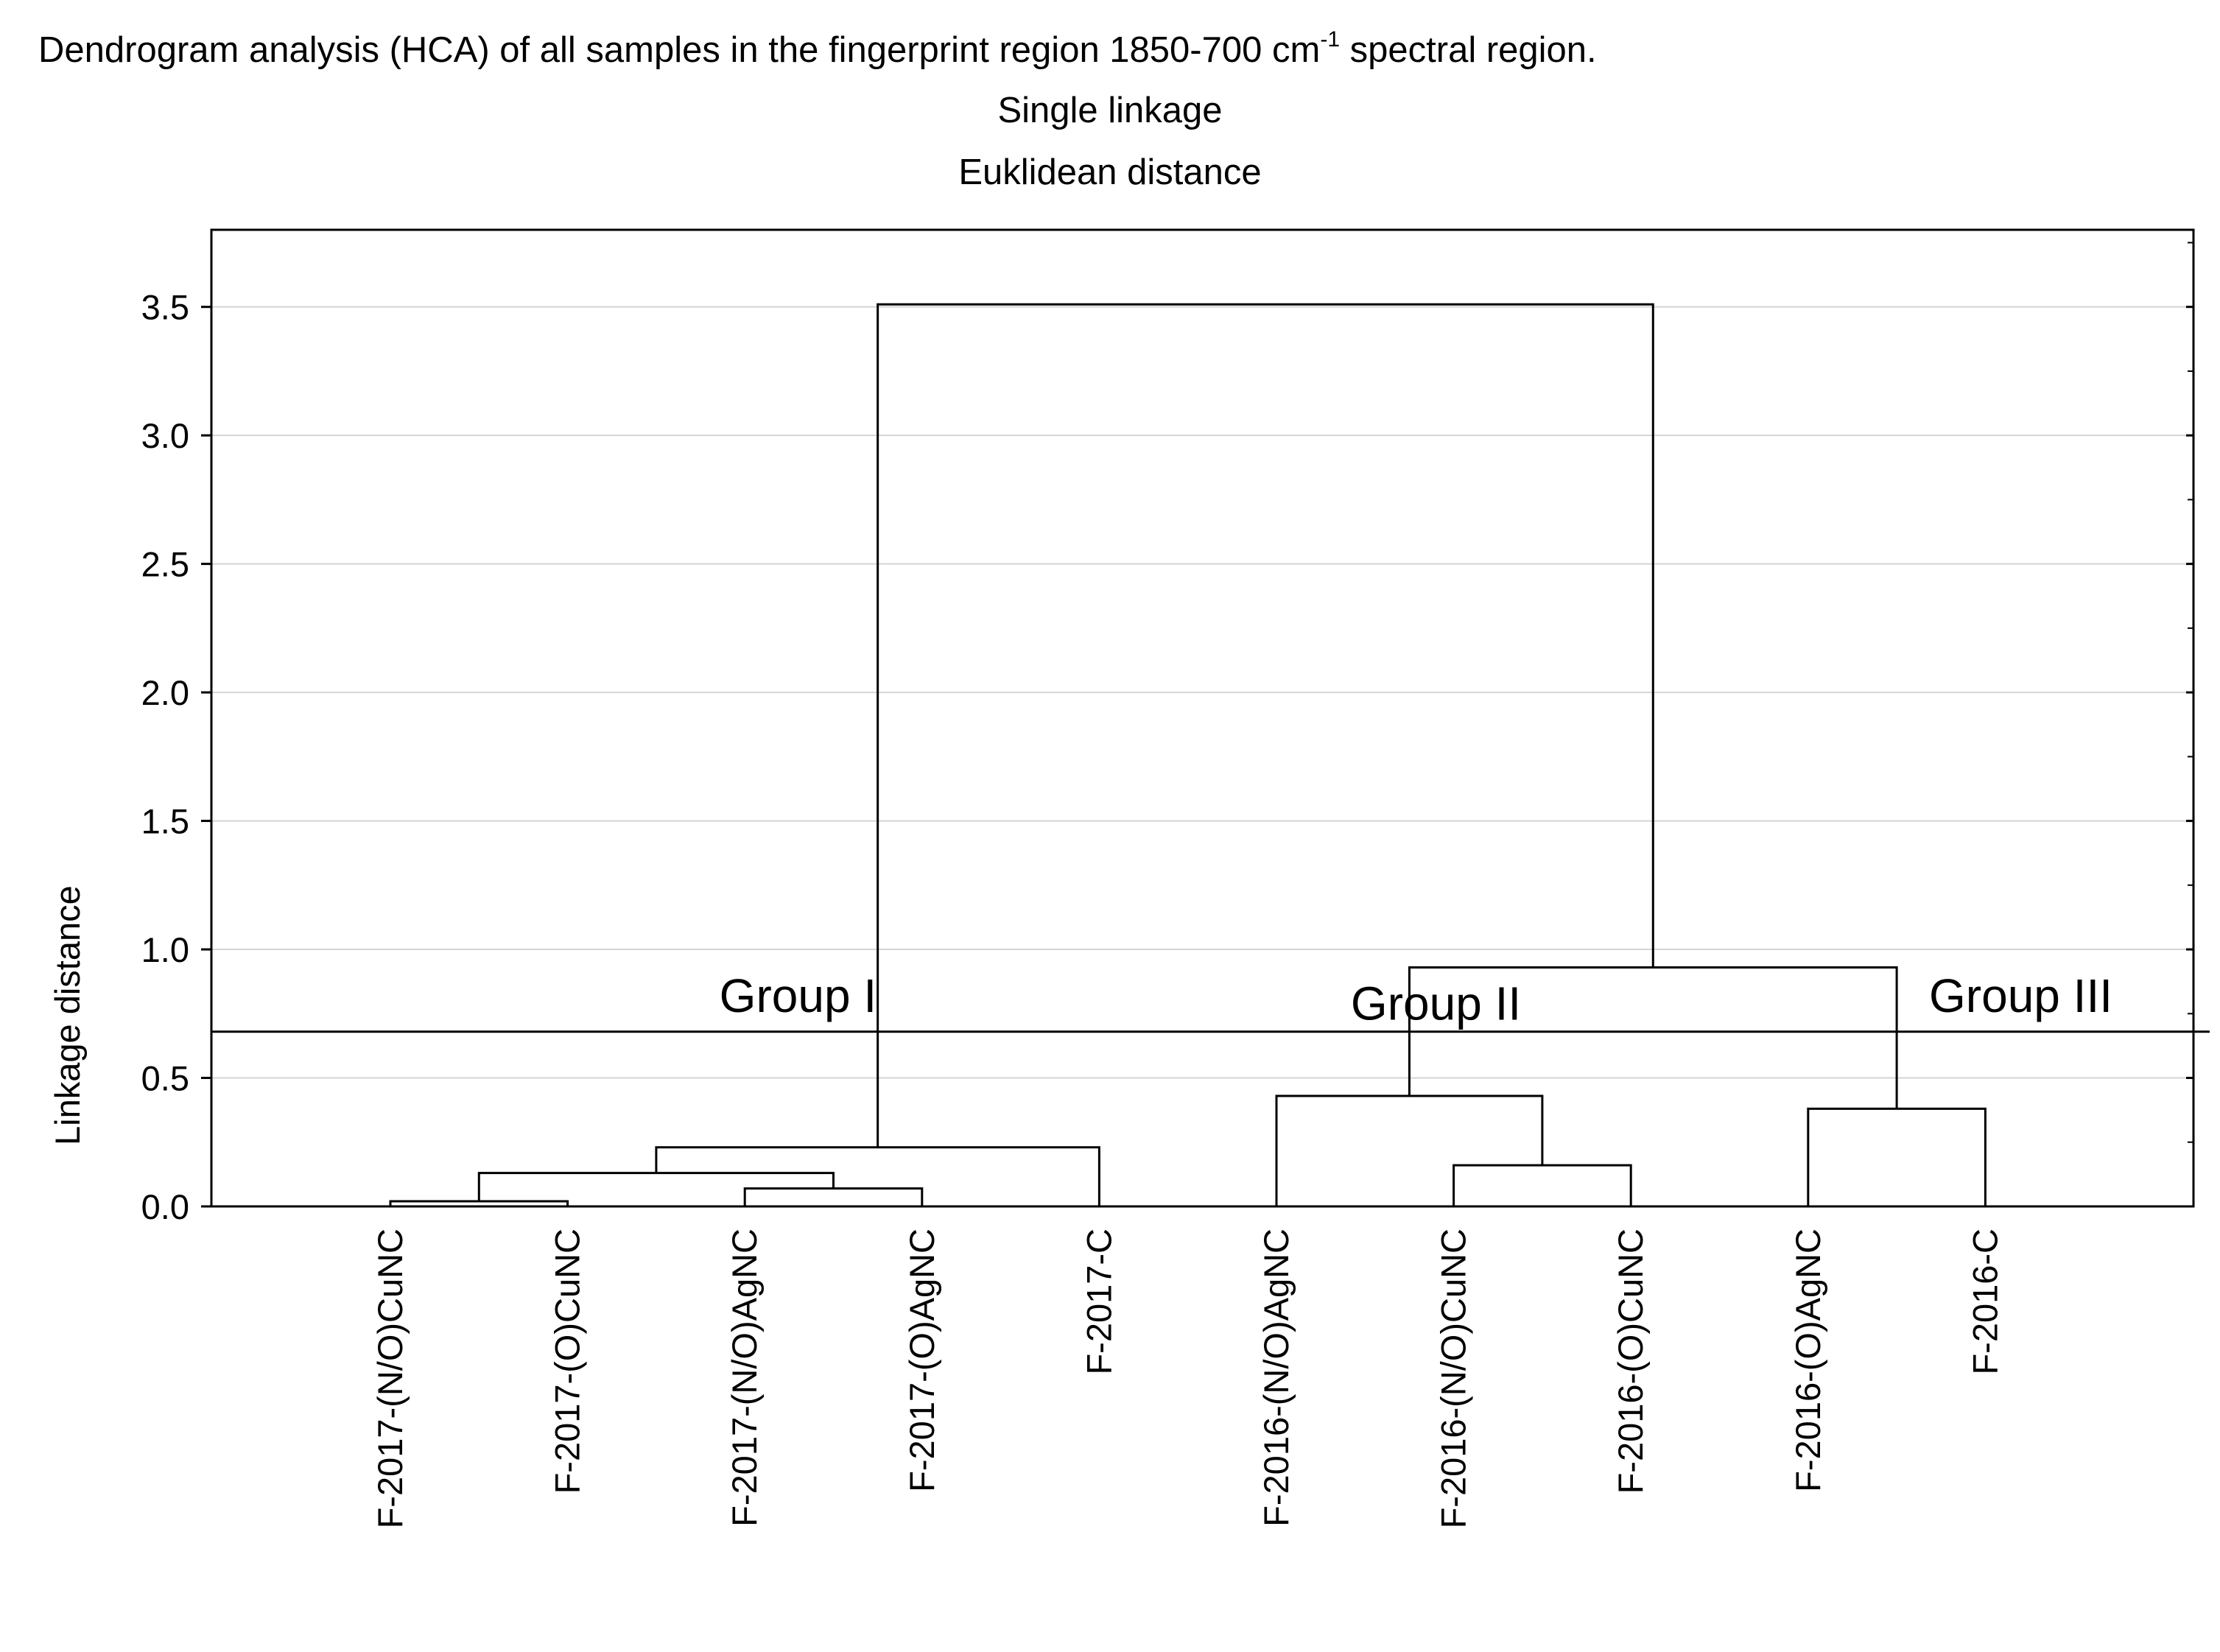  Describe the element at coordinates (165, 564) in the screenshot. I see `y-tick-label: 2.5` at that location.